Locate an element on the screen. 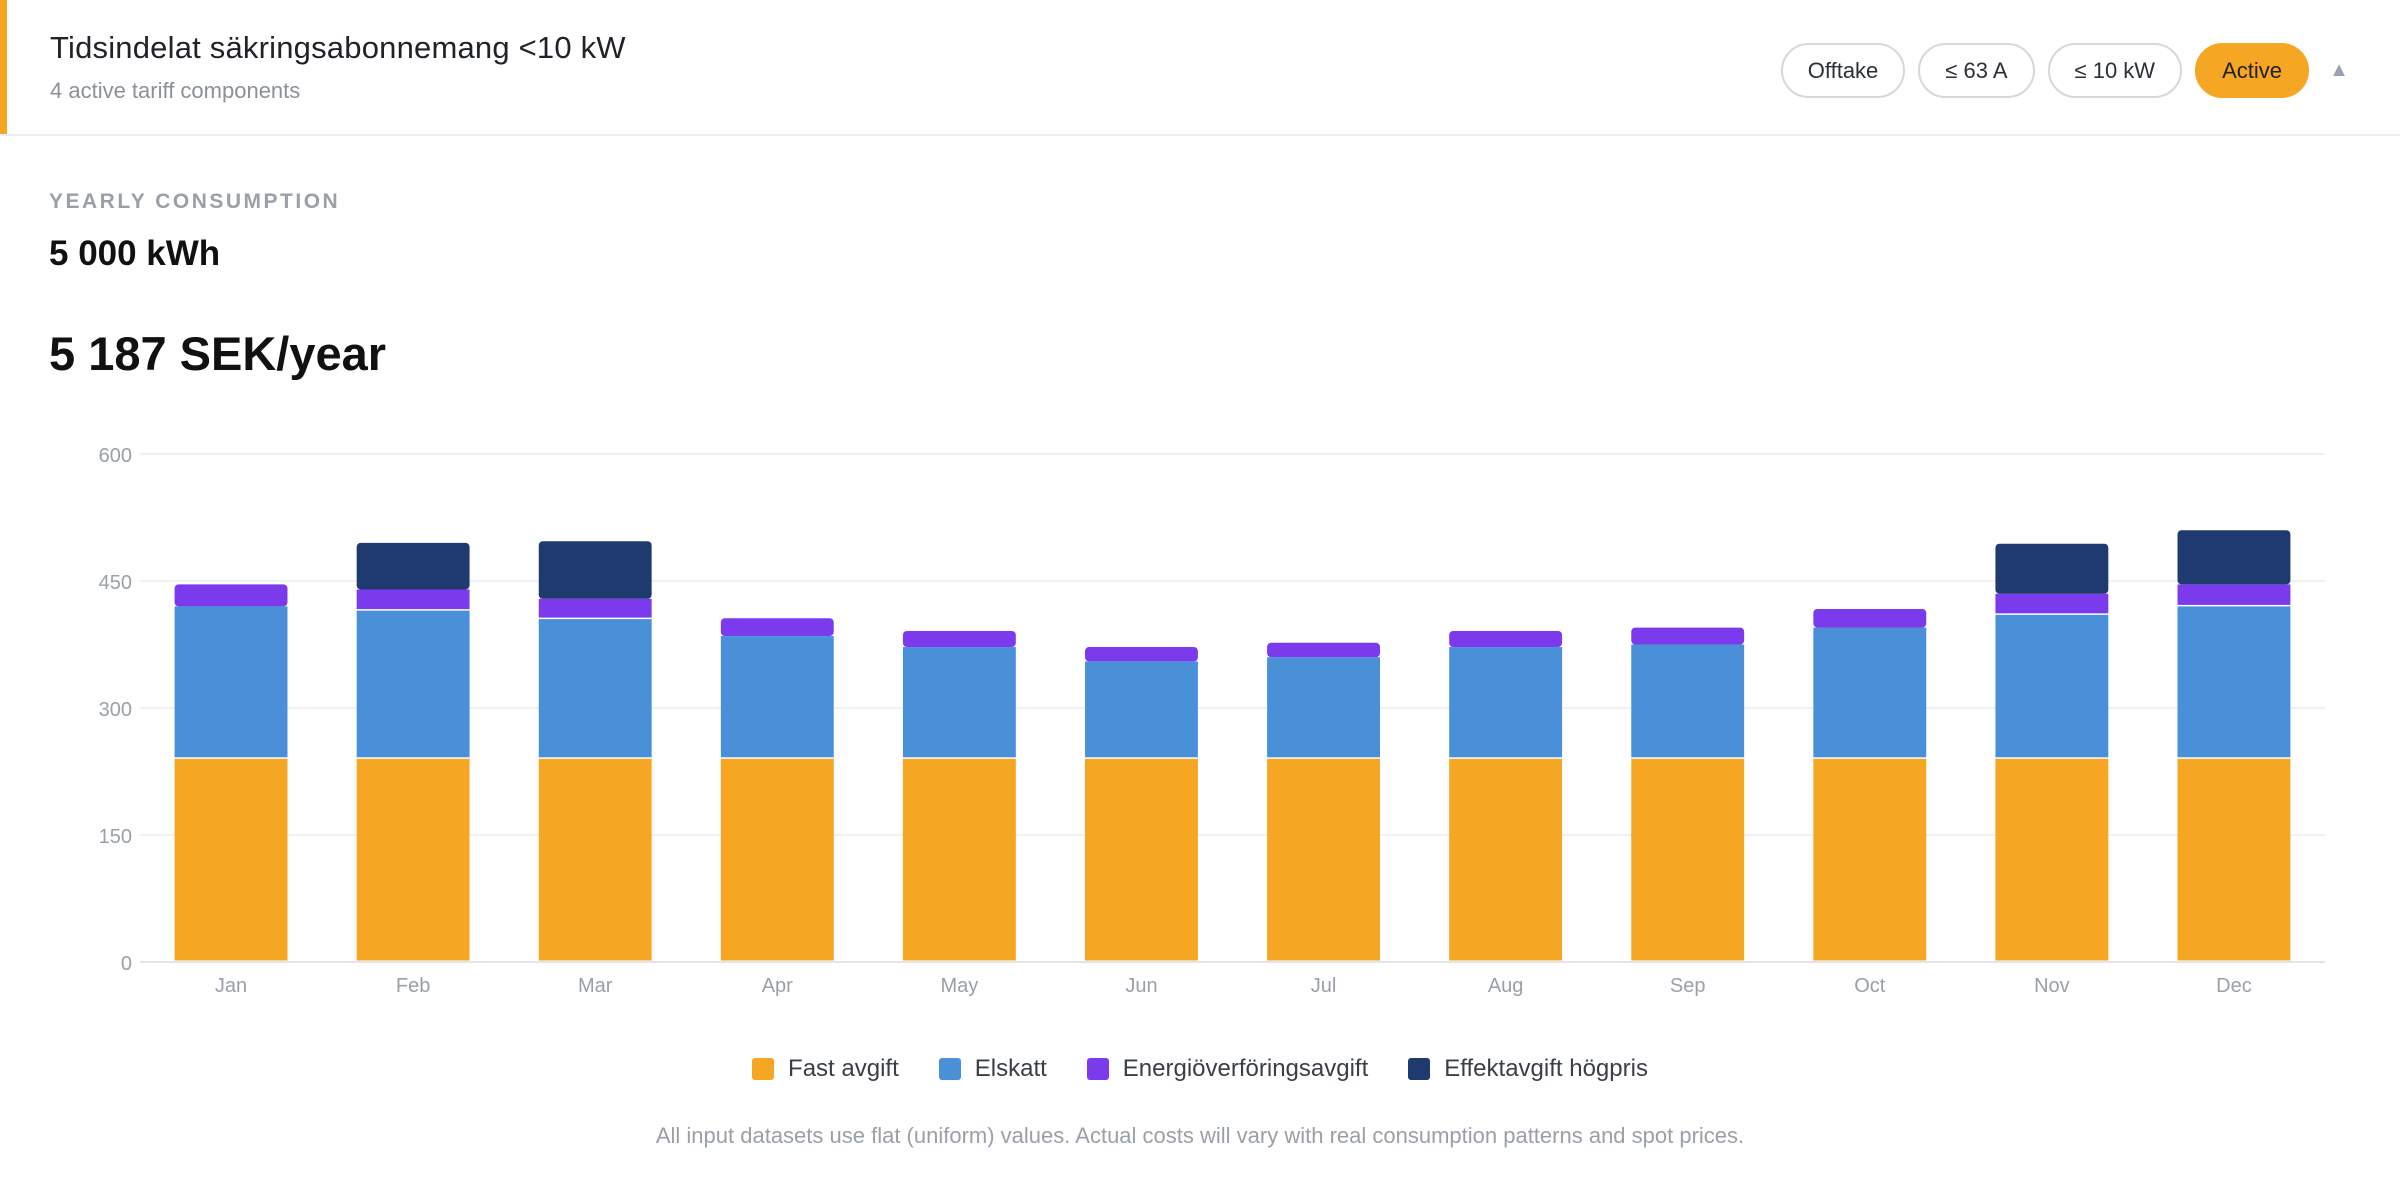 The image size is (2400, 1200). legend-item: Fast avgift is located at coordinates (825, 1069).